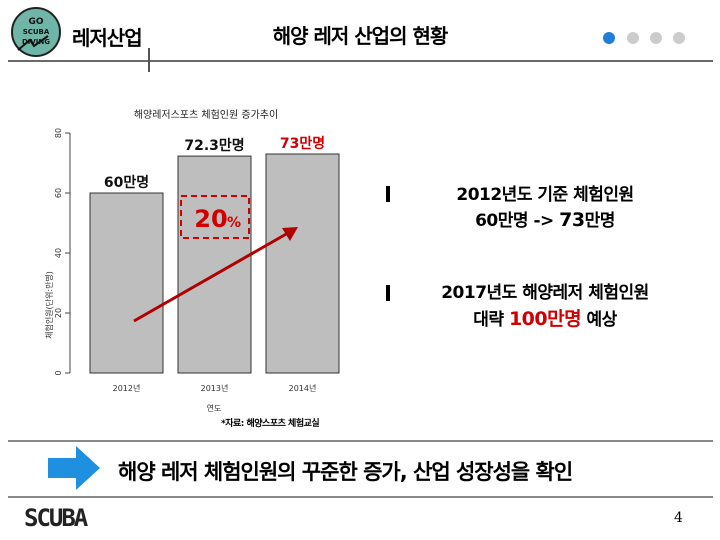 This screenshot has height=540, width=720. Describe the element at coordinates (36, 42) in the screenshot. I see `svg-text: DIVING` at that location.